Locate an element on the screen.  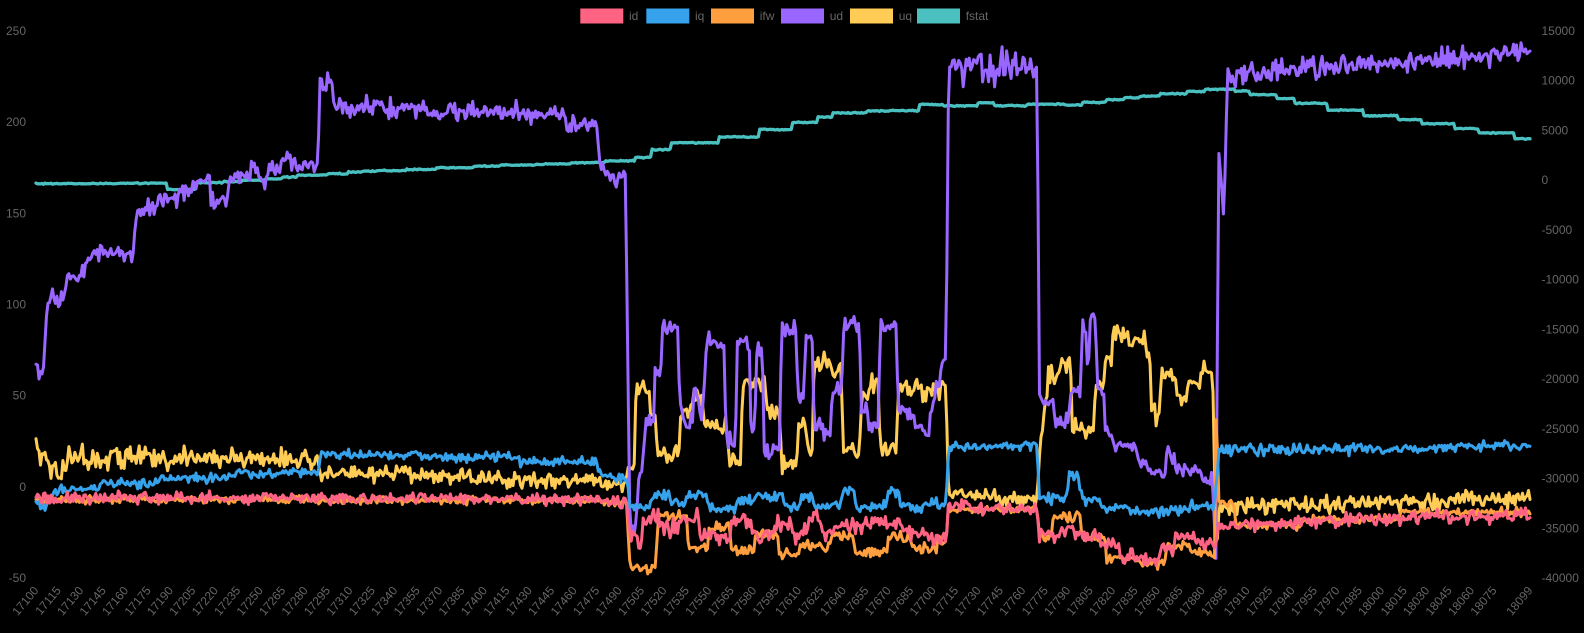
svg-text: uq is located at coordinates (905, 16).